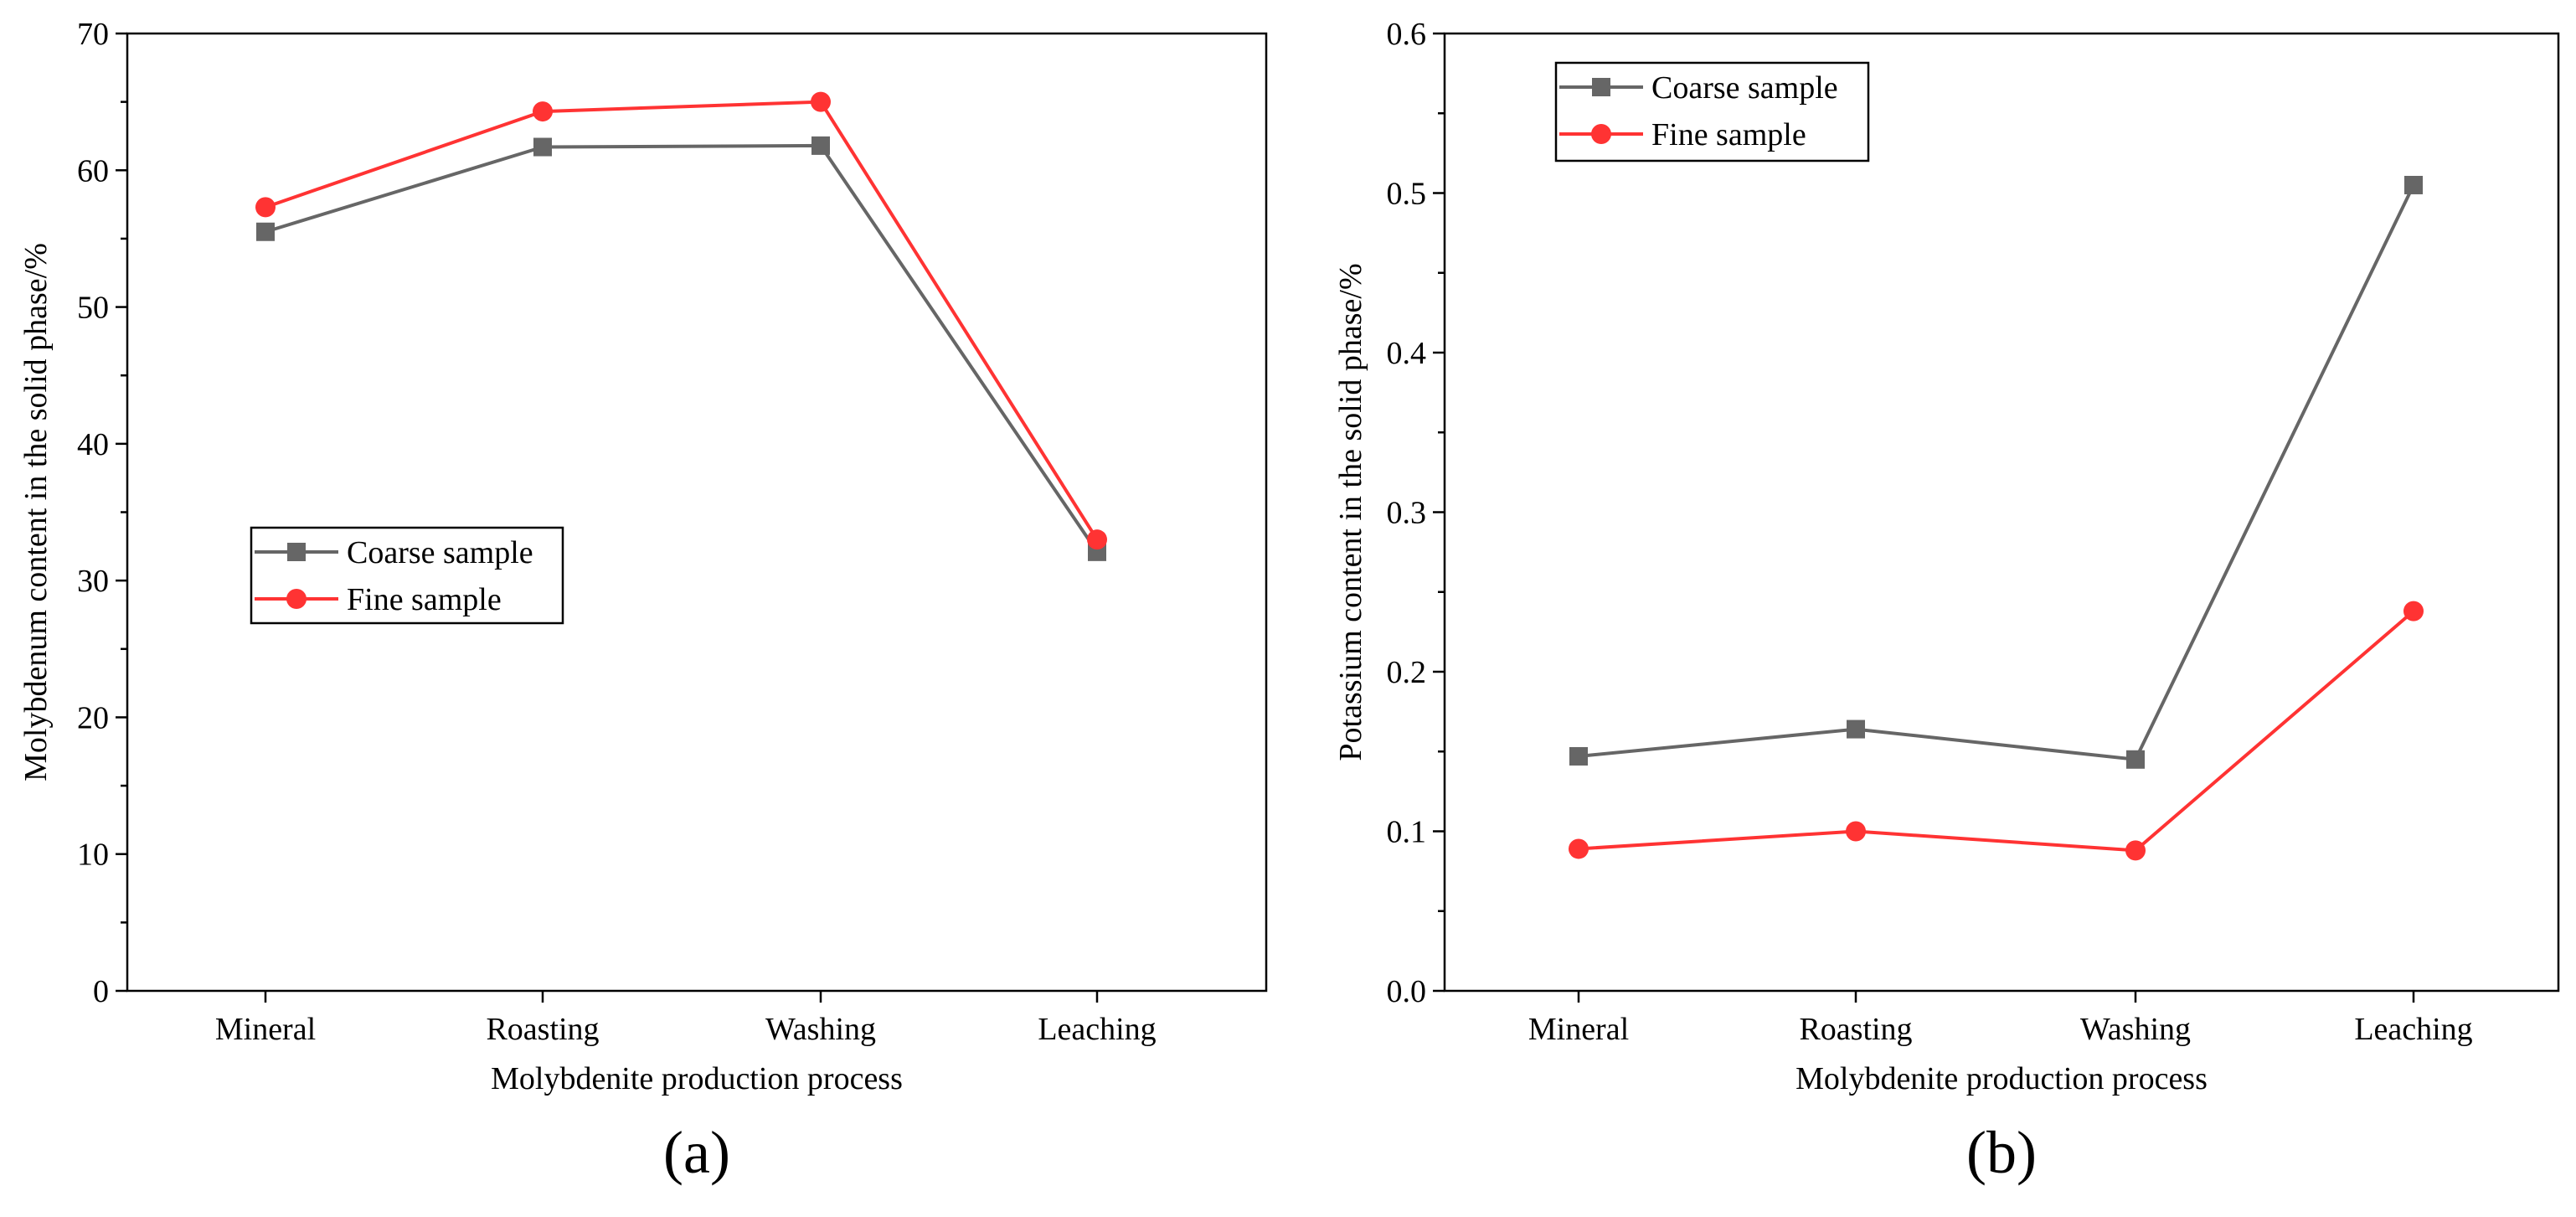 Image resolution: width=2576 pixels, height=1217 pixels. What do you see at coordinates (1350, 512) in the screenshot?
I see `y-axis-title: Potassium content in the solid phase/%` at bounding box center [1350, 512].